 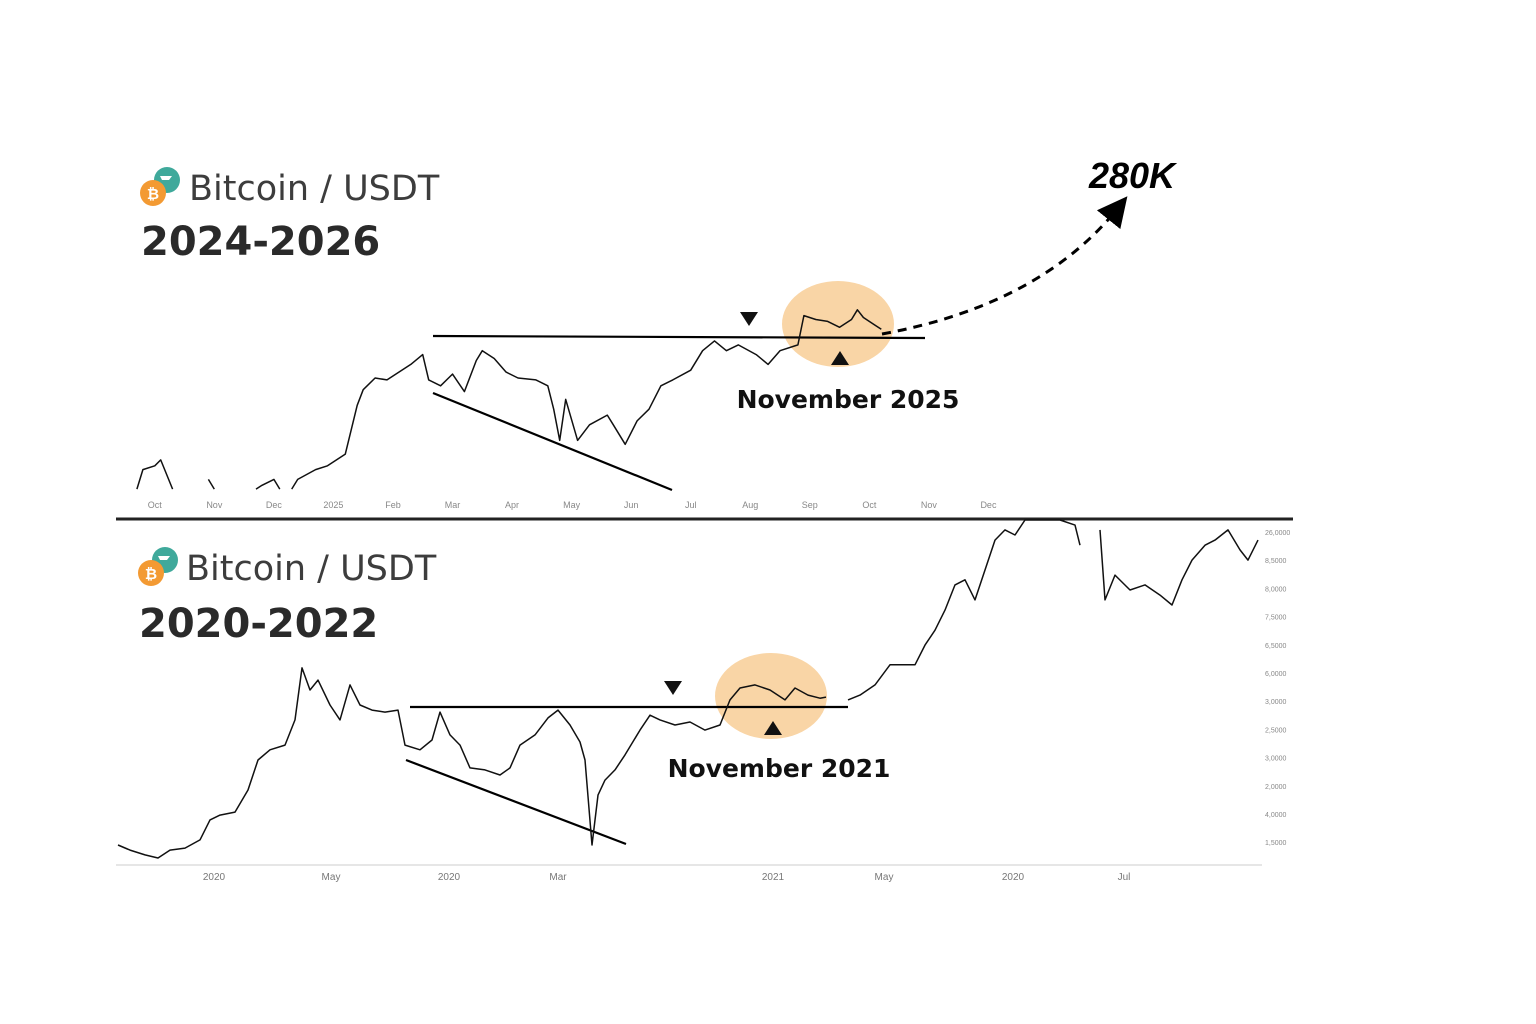 What do you see at coordinates (848, 399) in the screenshot?
I see `breakout-label: November 2025` at bounding box center [848, 399].